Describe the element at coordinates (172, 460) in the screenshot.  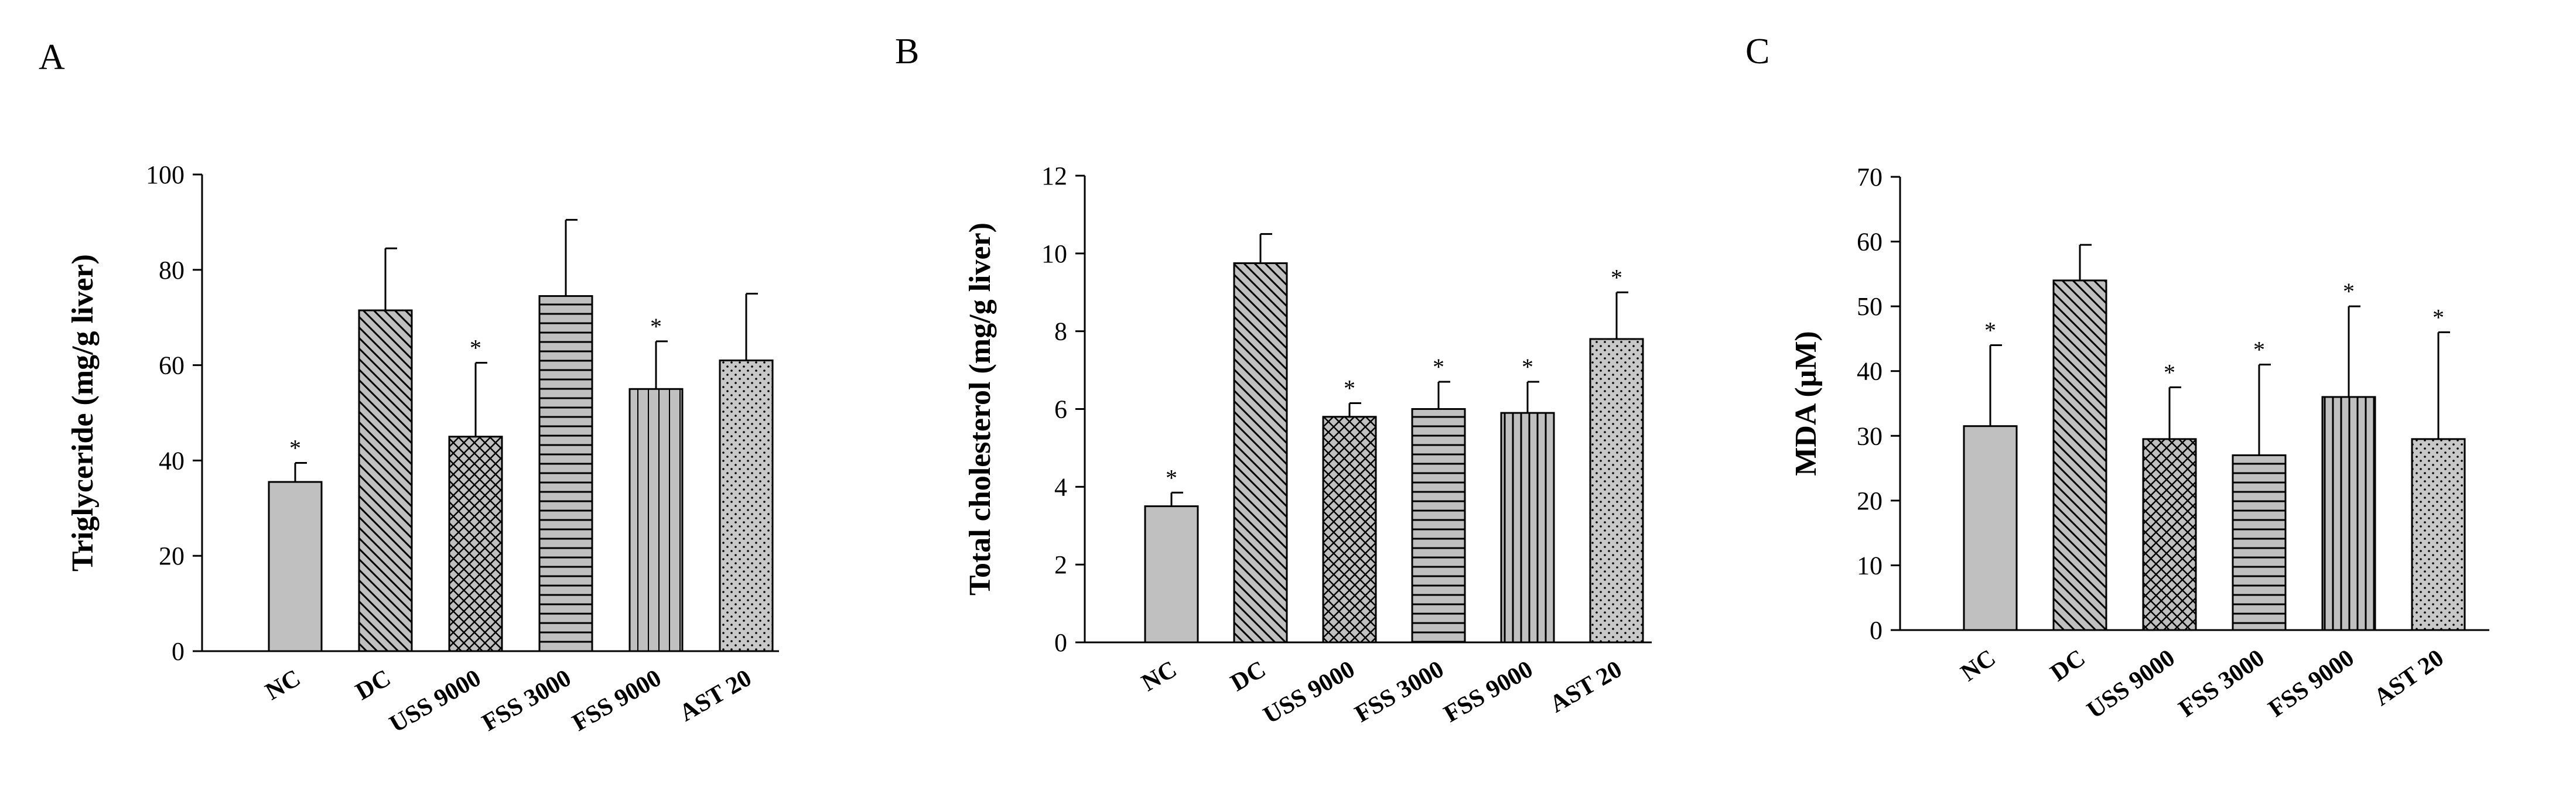
I see `panel-a-y-tick-label: 40` at that location.